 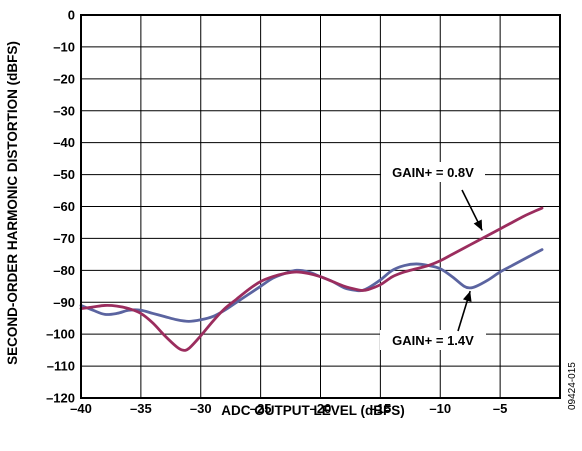 I want to click on x-tick-label: –5, so click(x=500, y=408).